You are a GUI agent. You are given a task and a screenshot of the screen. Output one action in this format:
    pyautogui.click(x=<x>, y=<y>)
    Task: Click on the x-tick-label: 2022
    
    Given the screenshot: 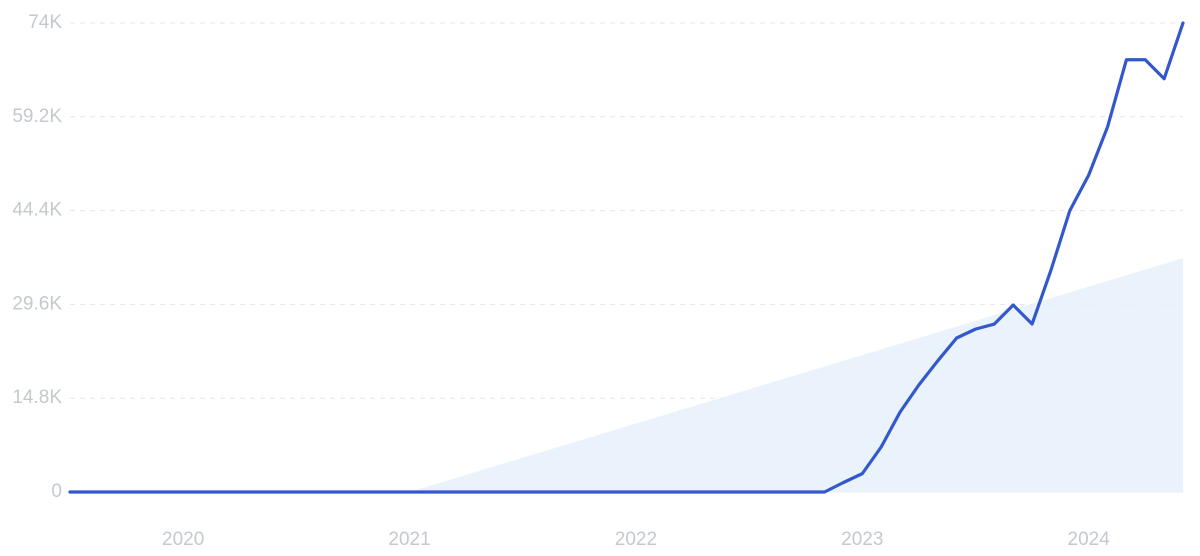 What is the action you would take?
    pyautogui.click(x=636, y=539)
    